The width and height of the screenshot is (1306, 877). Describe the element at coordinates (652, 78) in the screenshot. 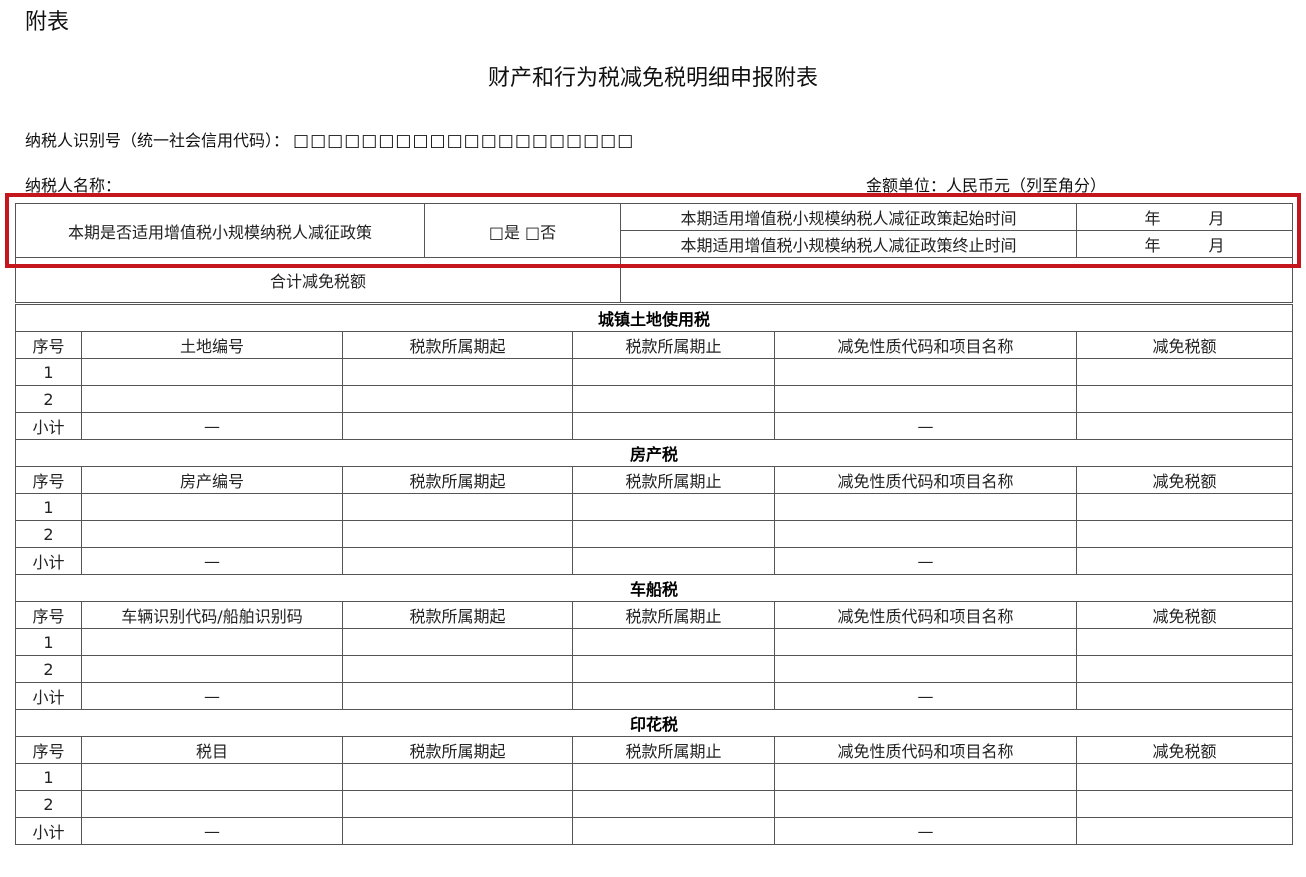

I see `page-title: 财产和行为税减免税明细申报附表` at that location.